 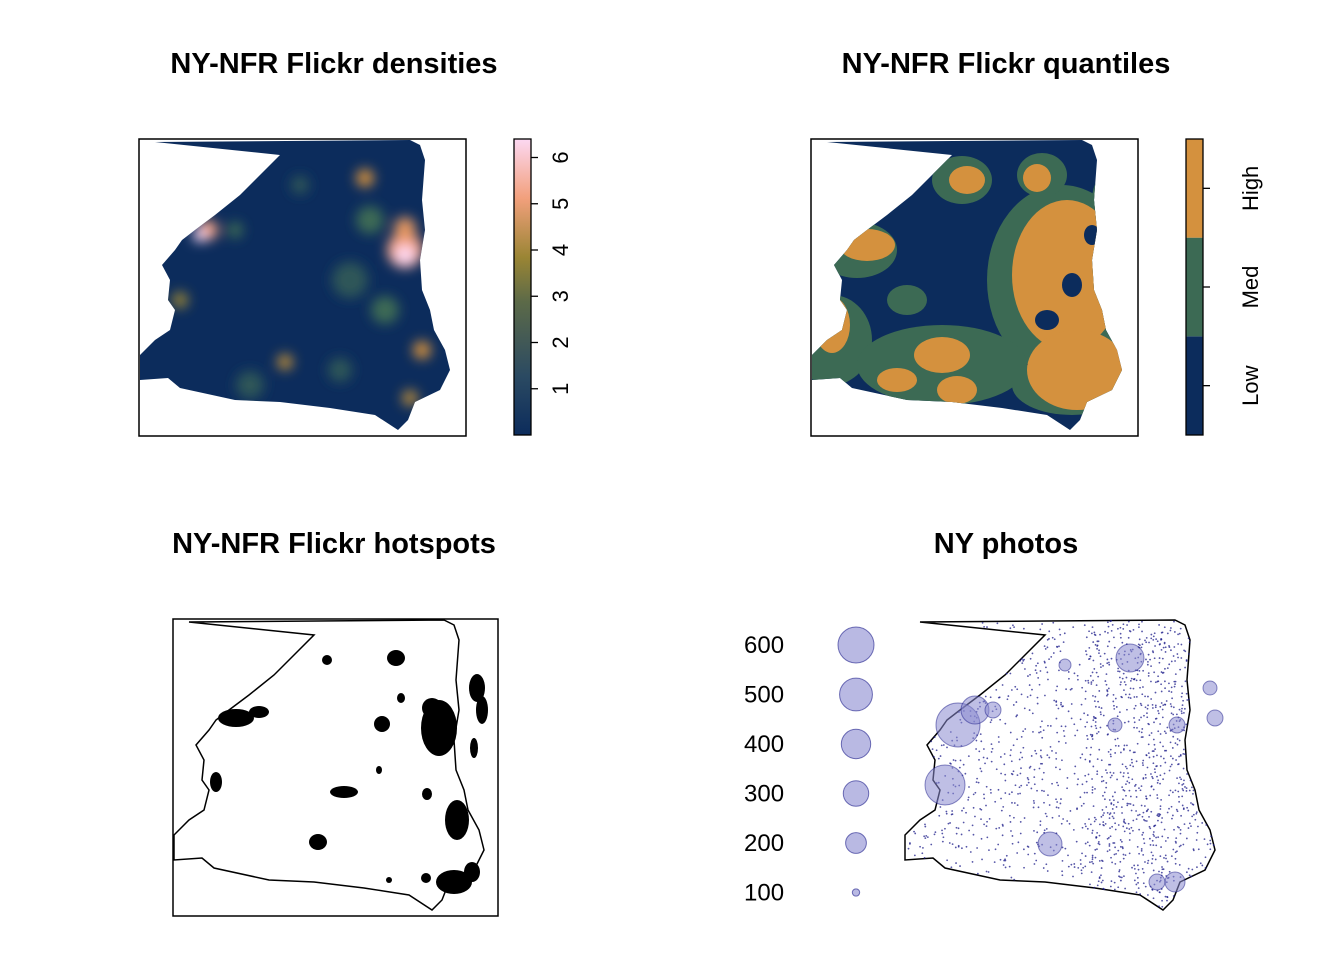 I want to click on densities-frame, so click(x=302, y=287).